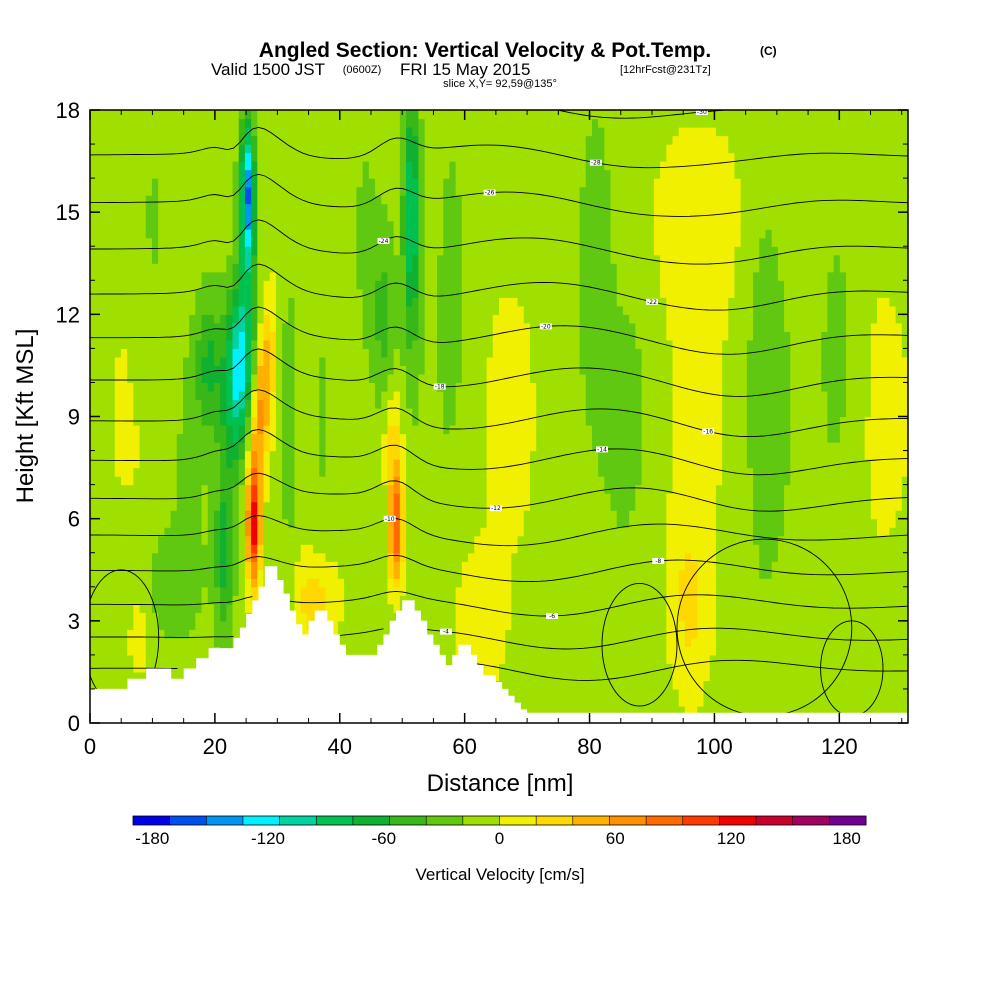 The width and height of the screenshot is (1000, 1000). Describe the element at coordinates (847, 838) in the screenshot. I see `colorbar-tick-label: 180` at that location.